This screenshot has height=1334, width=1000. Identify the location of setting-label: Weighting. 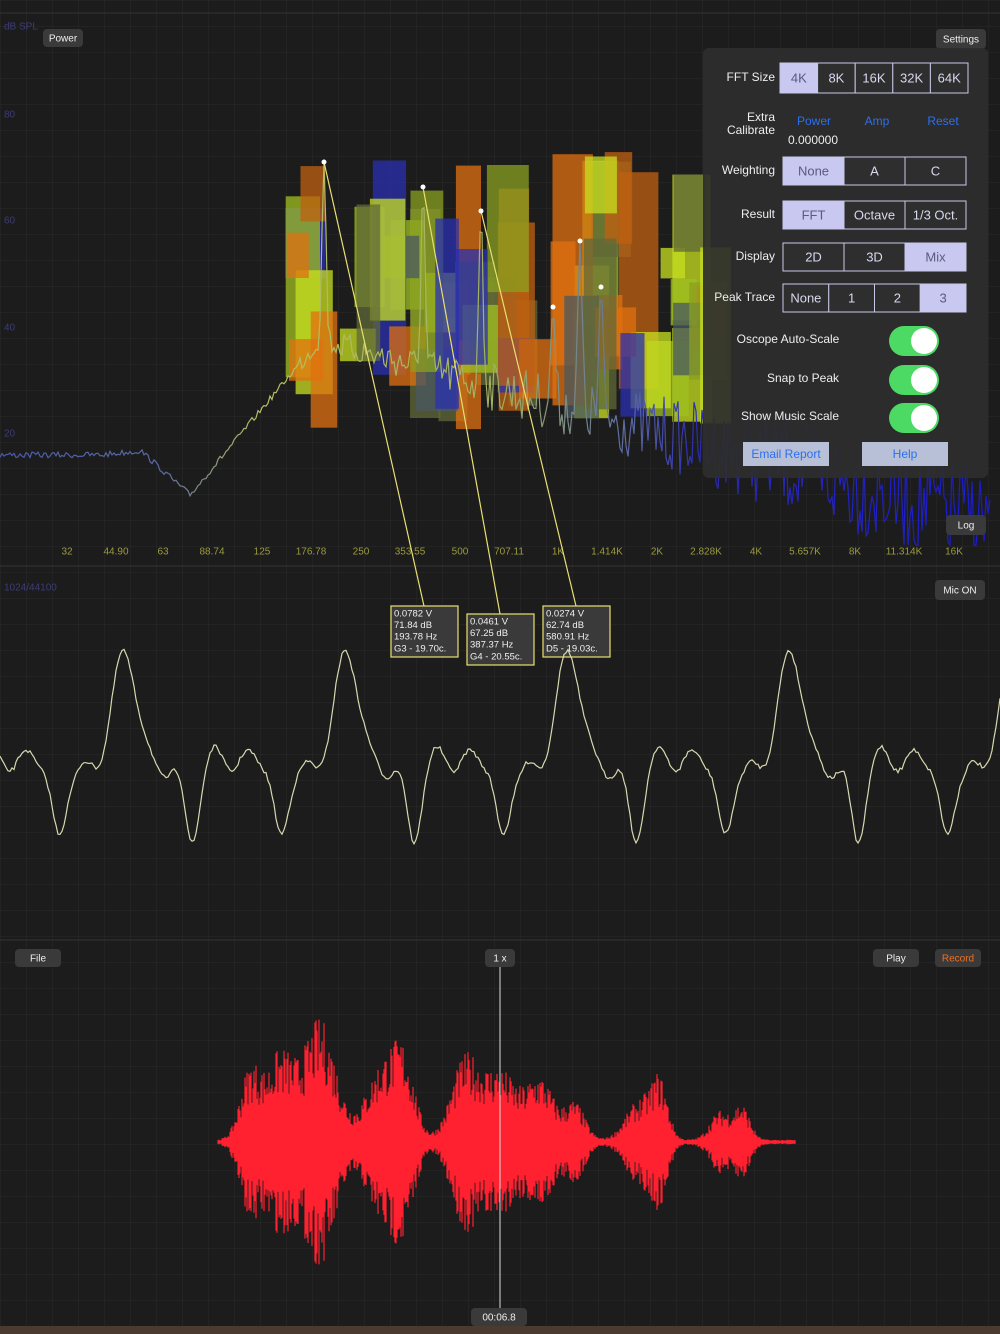
(748, 170).